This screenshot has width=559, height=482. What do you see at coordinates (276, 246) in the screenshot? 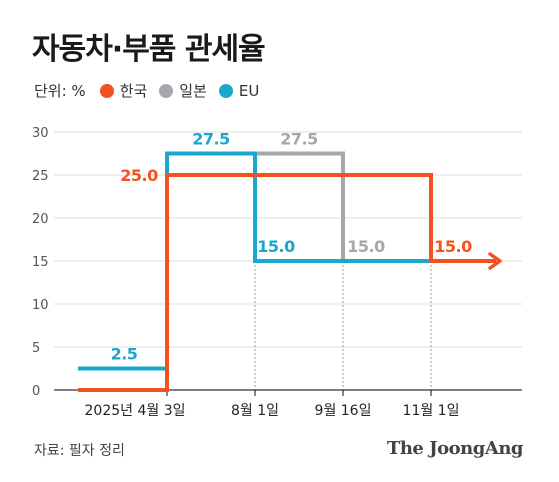
I see `label-eu-final: 15.0` at bounding box center [276, 246].